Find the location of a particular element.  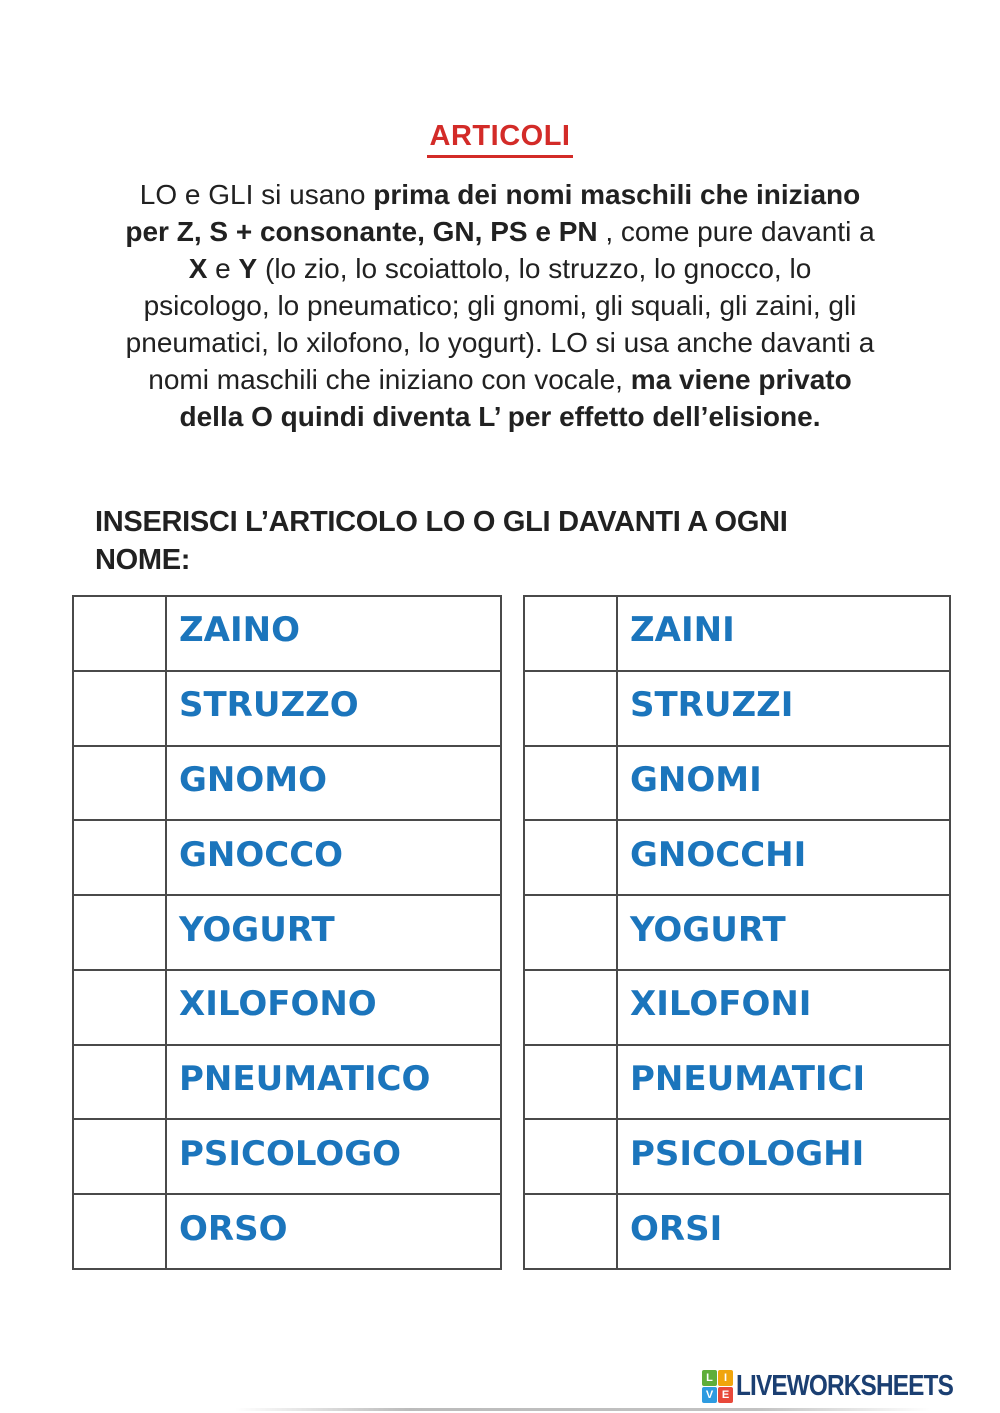

word-cell: STRUZZO is located at coordinates (269, 705).